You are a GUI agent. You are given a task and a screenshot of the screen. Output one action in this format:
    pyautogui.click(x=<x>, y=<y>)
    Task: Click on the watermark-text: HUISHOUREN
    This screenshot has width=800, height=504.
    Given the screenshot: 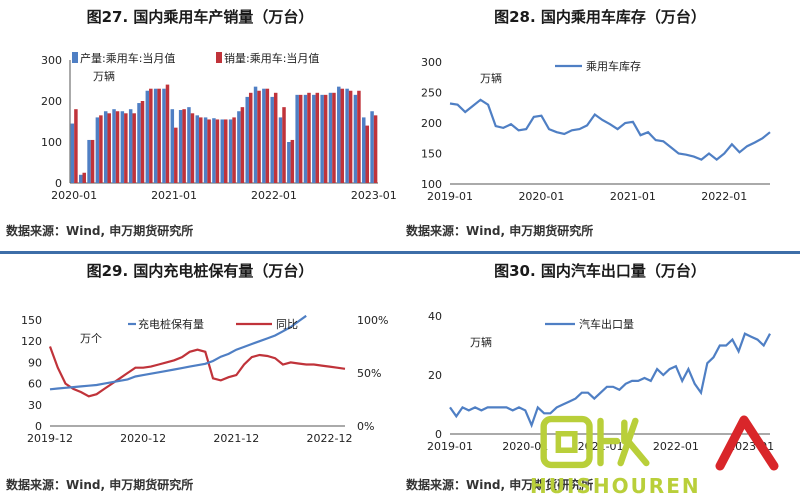 What is the action you would take?
    pyautogui.click(x=615, y=486)
    